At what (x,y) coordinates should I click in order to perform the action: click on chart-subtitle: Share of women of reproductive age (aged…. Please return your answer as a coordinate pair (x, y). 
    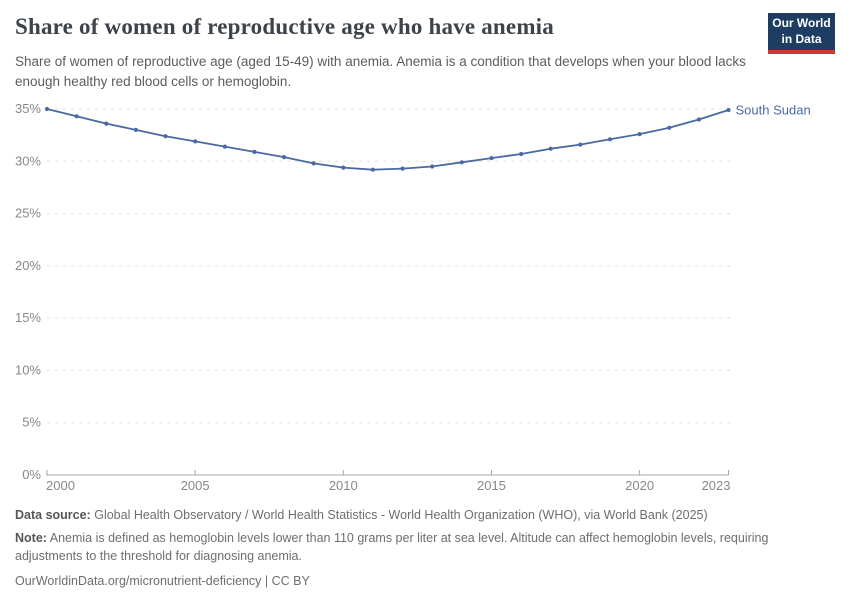
    Looking at the image, I should click on (380, 72).